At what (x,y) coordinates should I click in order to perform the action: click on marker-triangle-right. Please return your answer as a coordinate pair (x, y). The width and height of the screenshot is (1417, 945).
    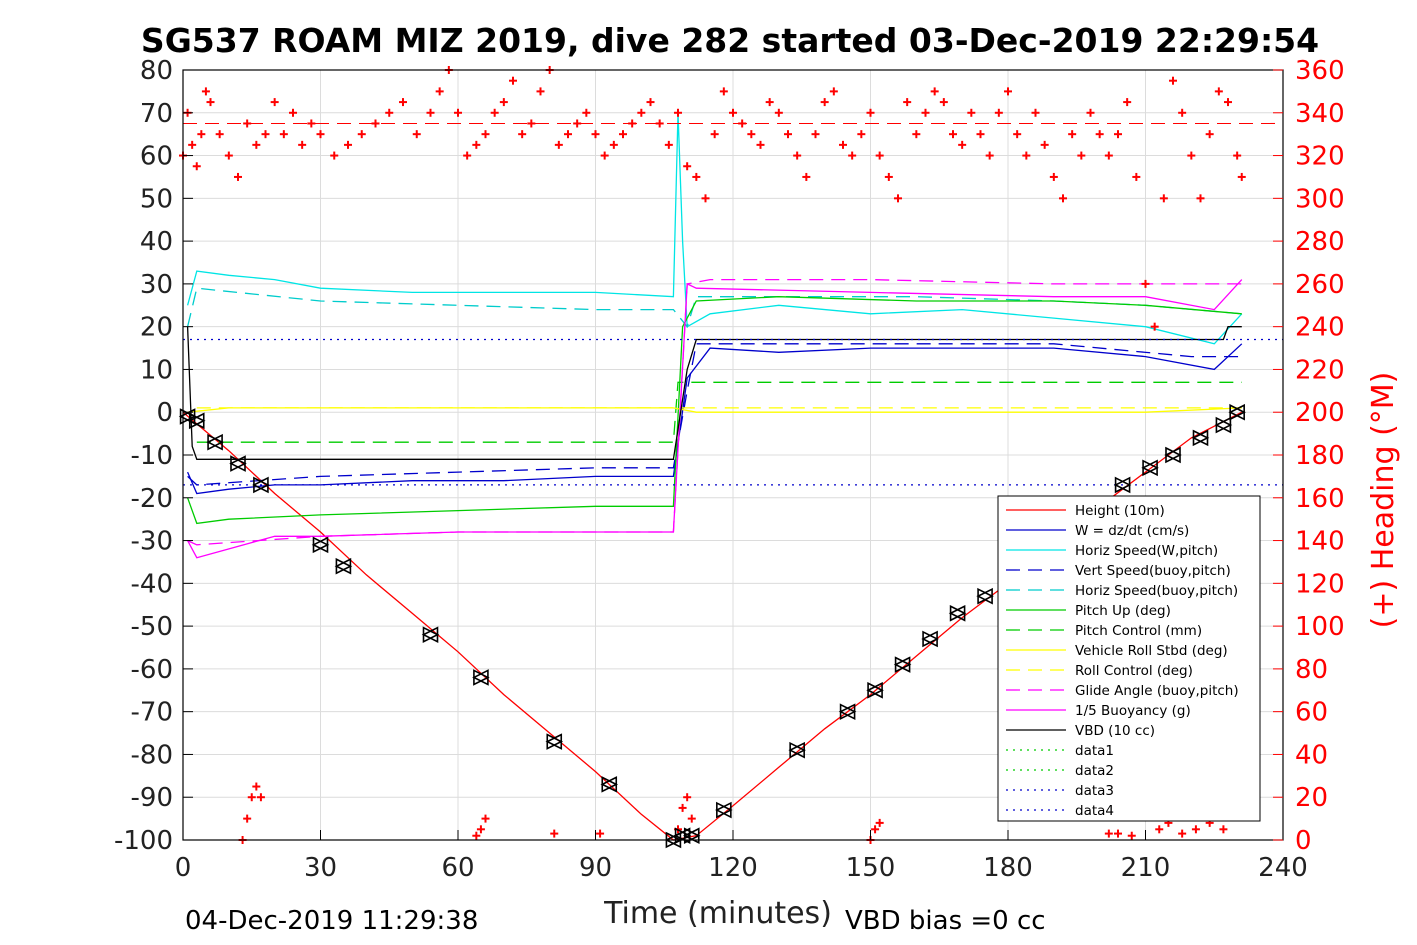
    Looking at the image, I should click on (797, 750).